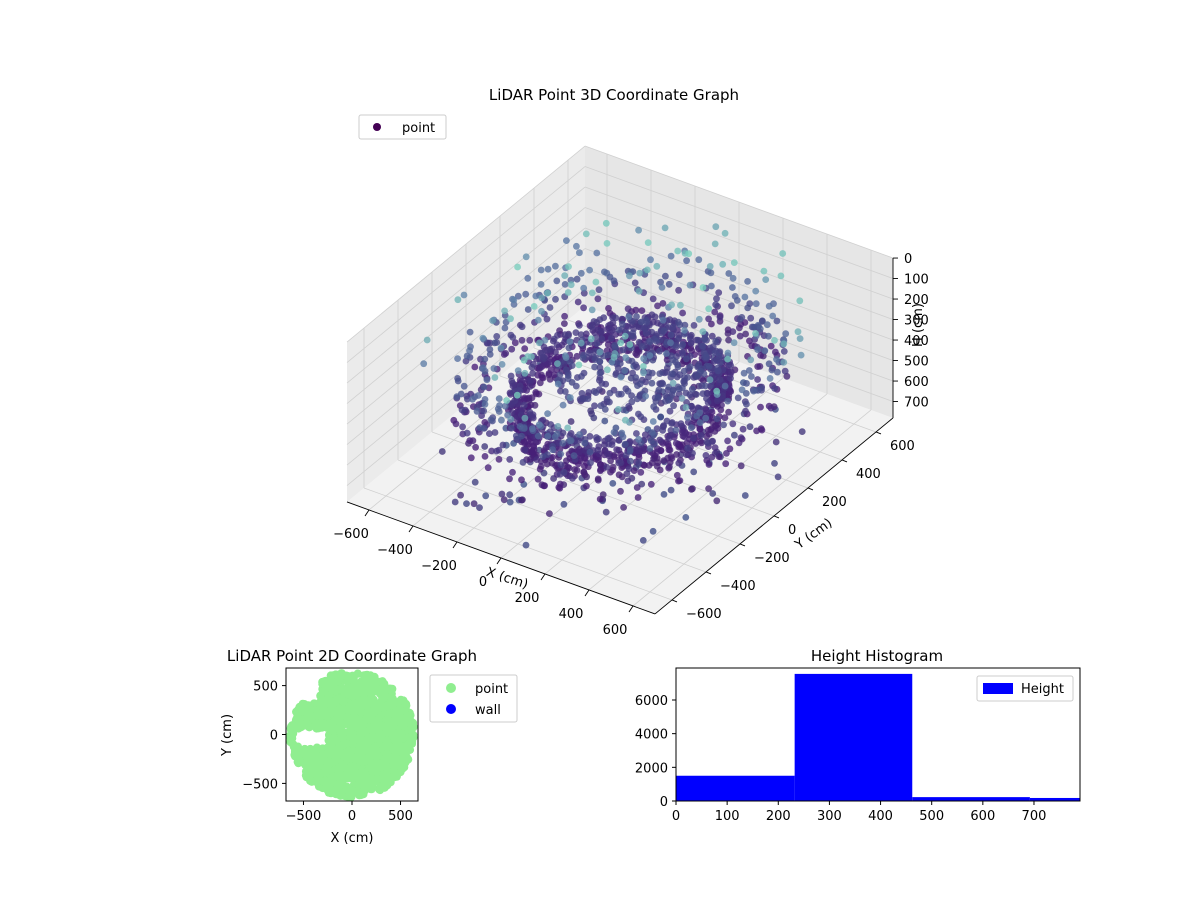 This screenshot has height=900, width=1200. I want to click on chart-2d-title: LiDAR Point 2D Coordinate Graph, so click(352, 656).